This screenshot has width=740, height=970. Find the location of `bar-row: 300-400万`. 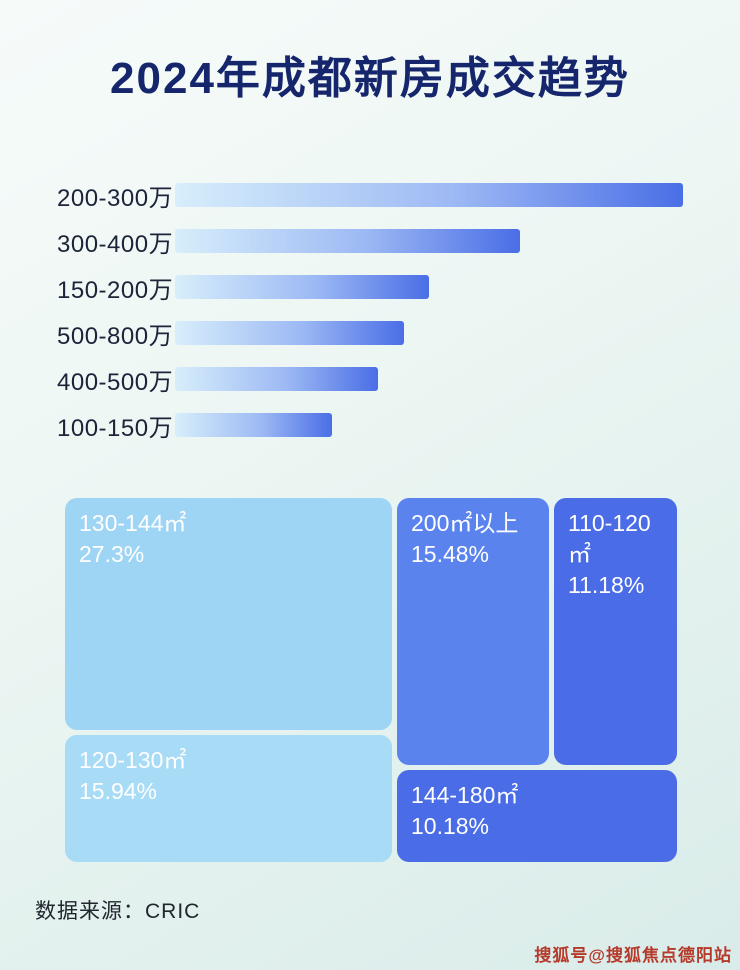

bar-row: 300-400万 is located at coordinates (370, 243).